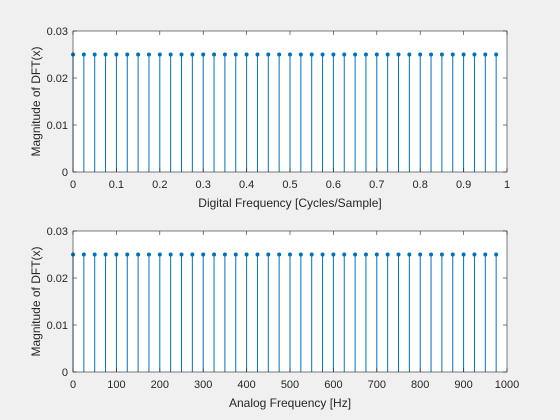 The height and width of the screenshot is (420, 560). Describe the element at coordinates (507, 185) in the screenshot. I see `top-x-tick-label: 1` at that location.